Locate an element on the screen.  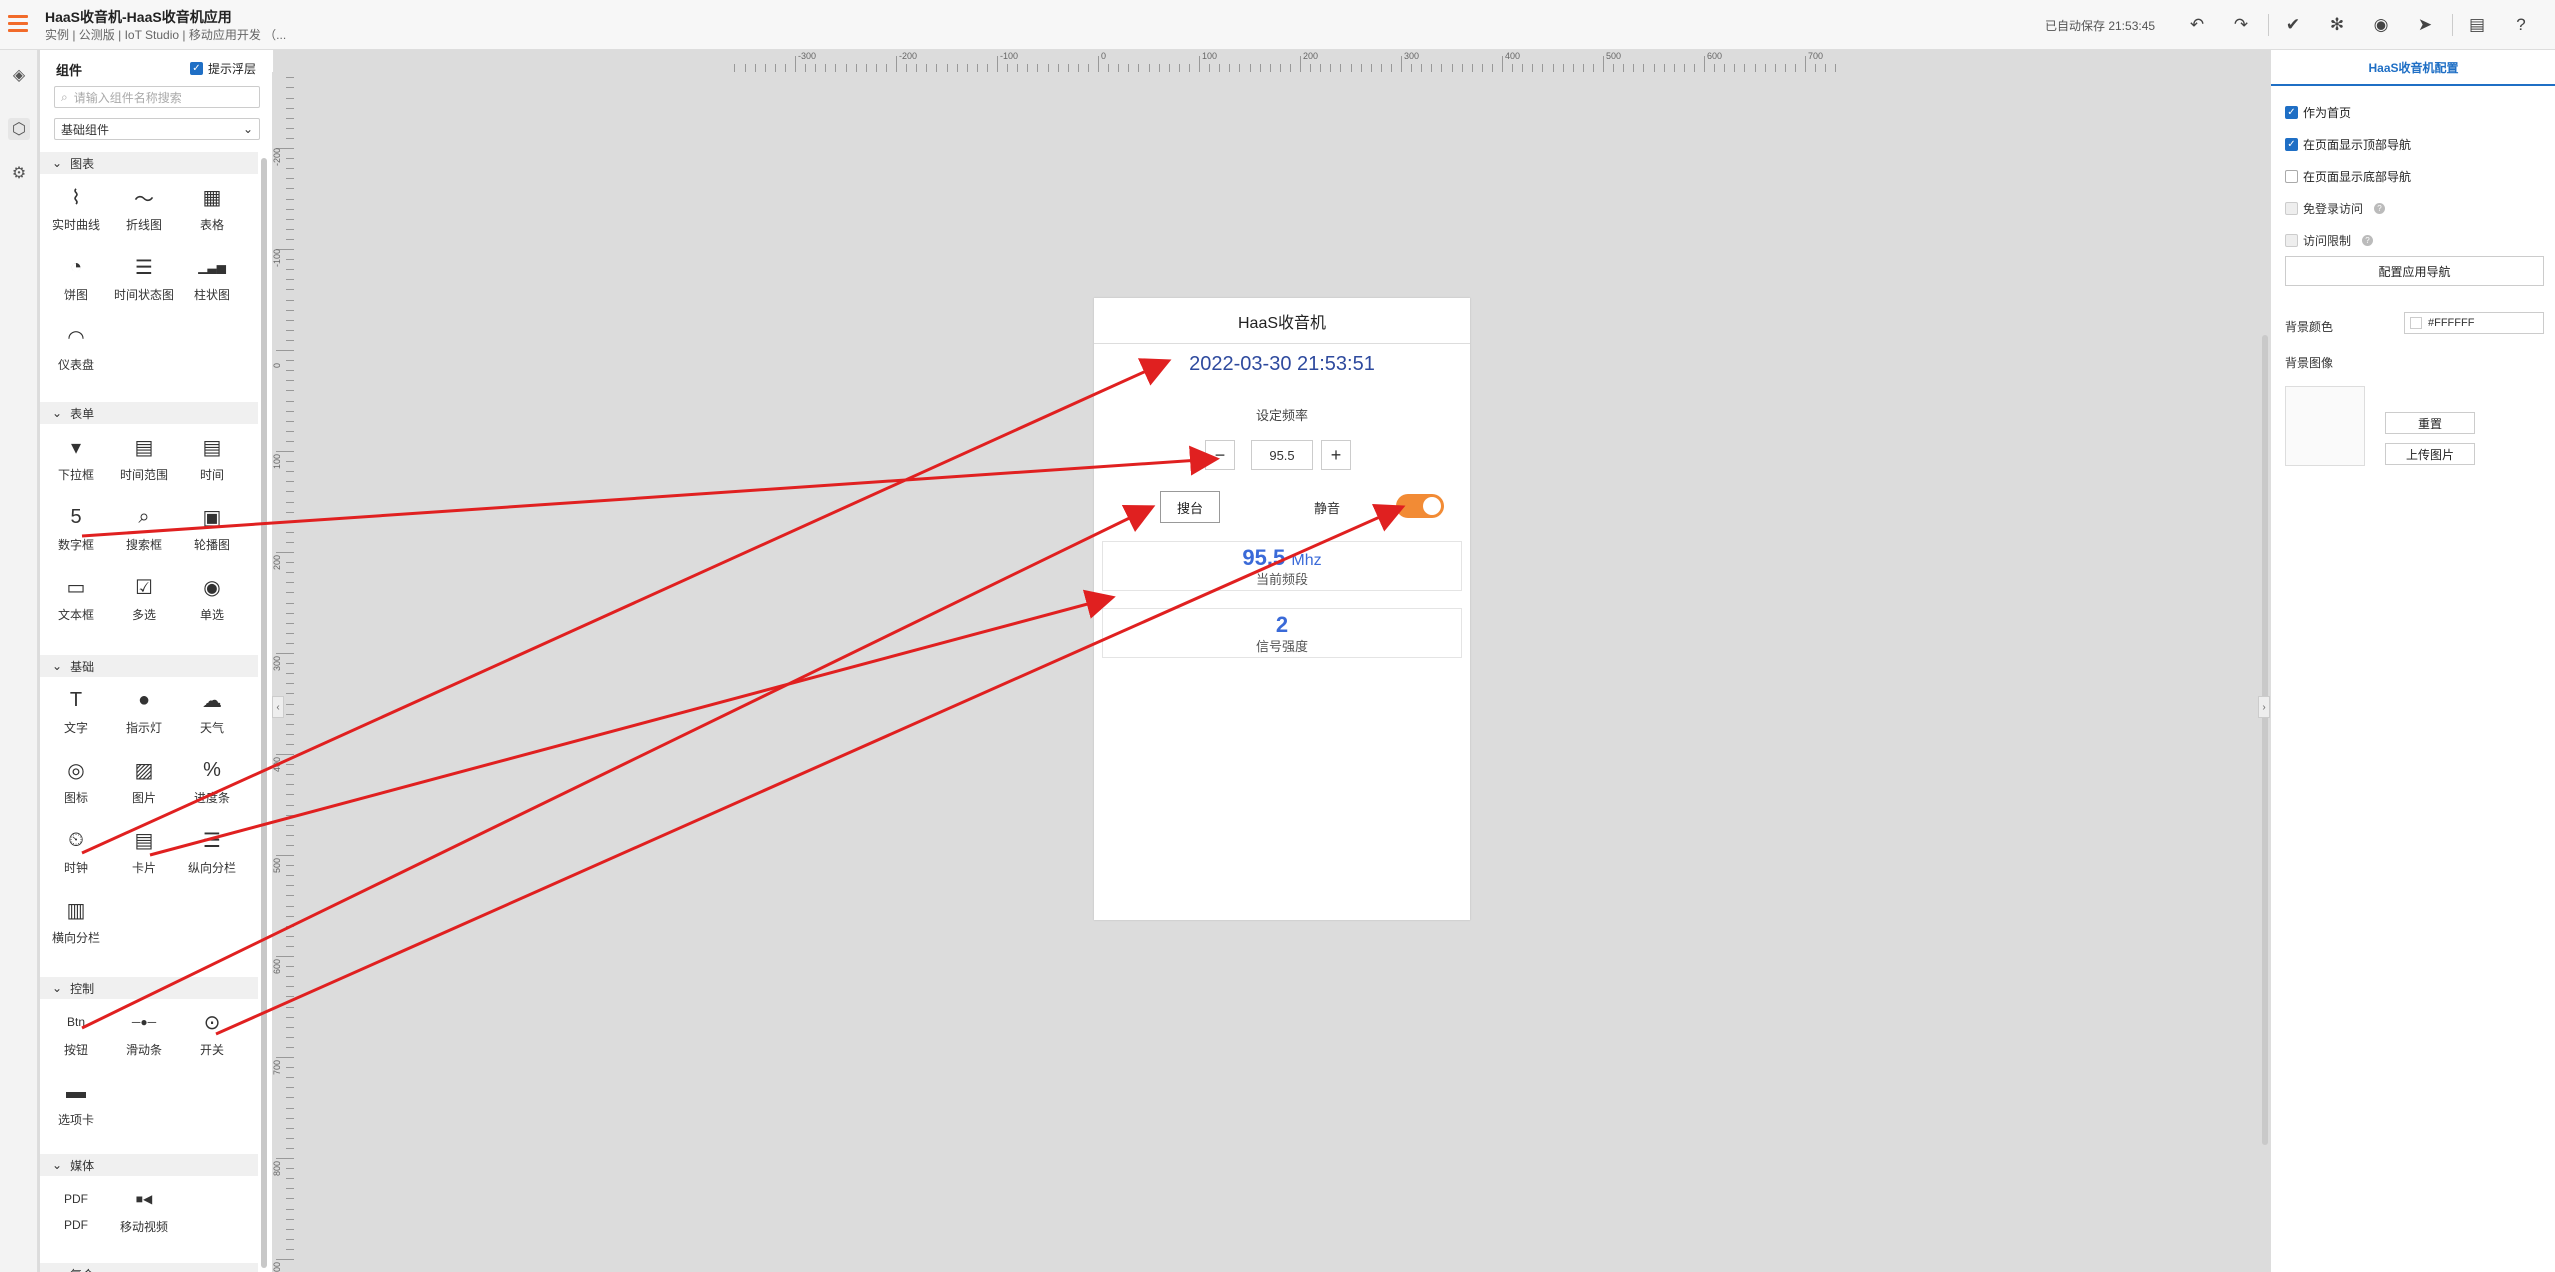
redo-icon: ↷ is located at coordinates (2241, 24).